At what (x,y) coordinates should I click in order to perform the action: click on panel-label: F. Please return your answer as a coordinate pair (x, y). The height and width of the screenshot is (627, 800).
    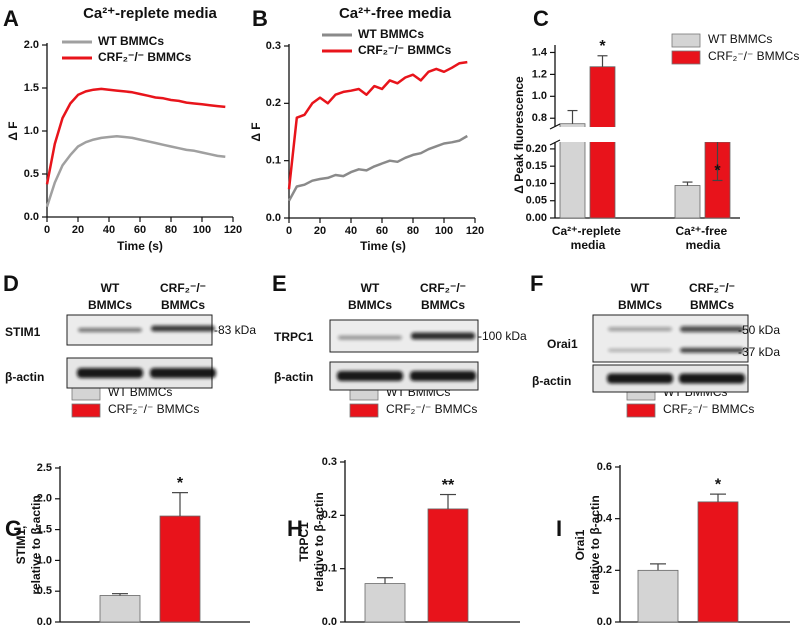
    Looking at the image, I should click on (536, 283).